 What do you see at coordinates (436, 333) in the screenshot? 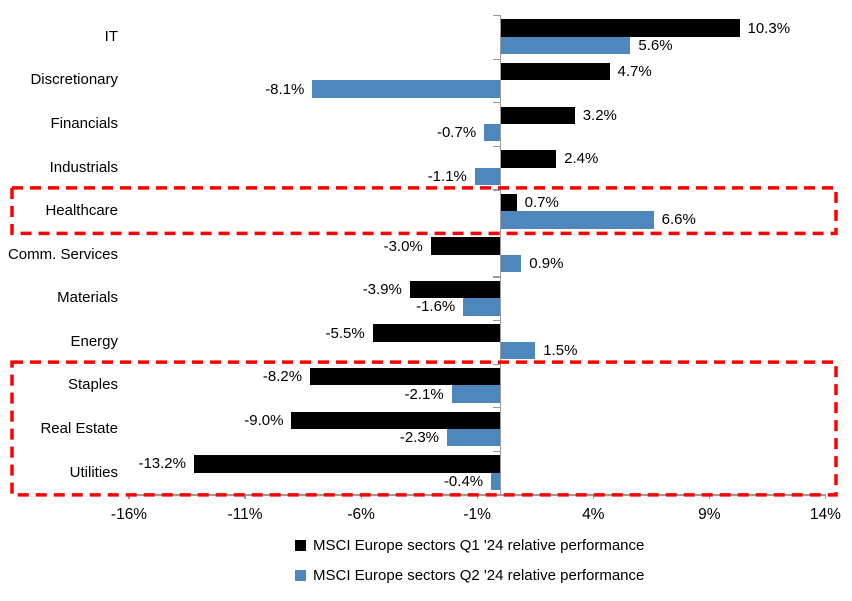
I see `bar-q1-energy` at bounding box center [436, 333].